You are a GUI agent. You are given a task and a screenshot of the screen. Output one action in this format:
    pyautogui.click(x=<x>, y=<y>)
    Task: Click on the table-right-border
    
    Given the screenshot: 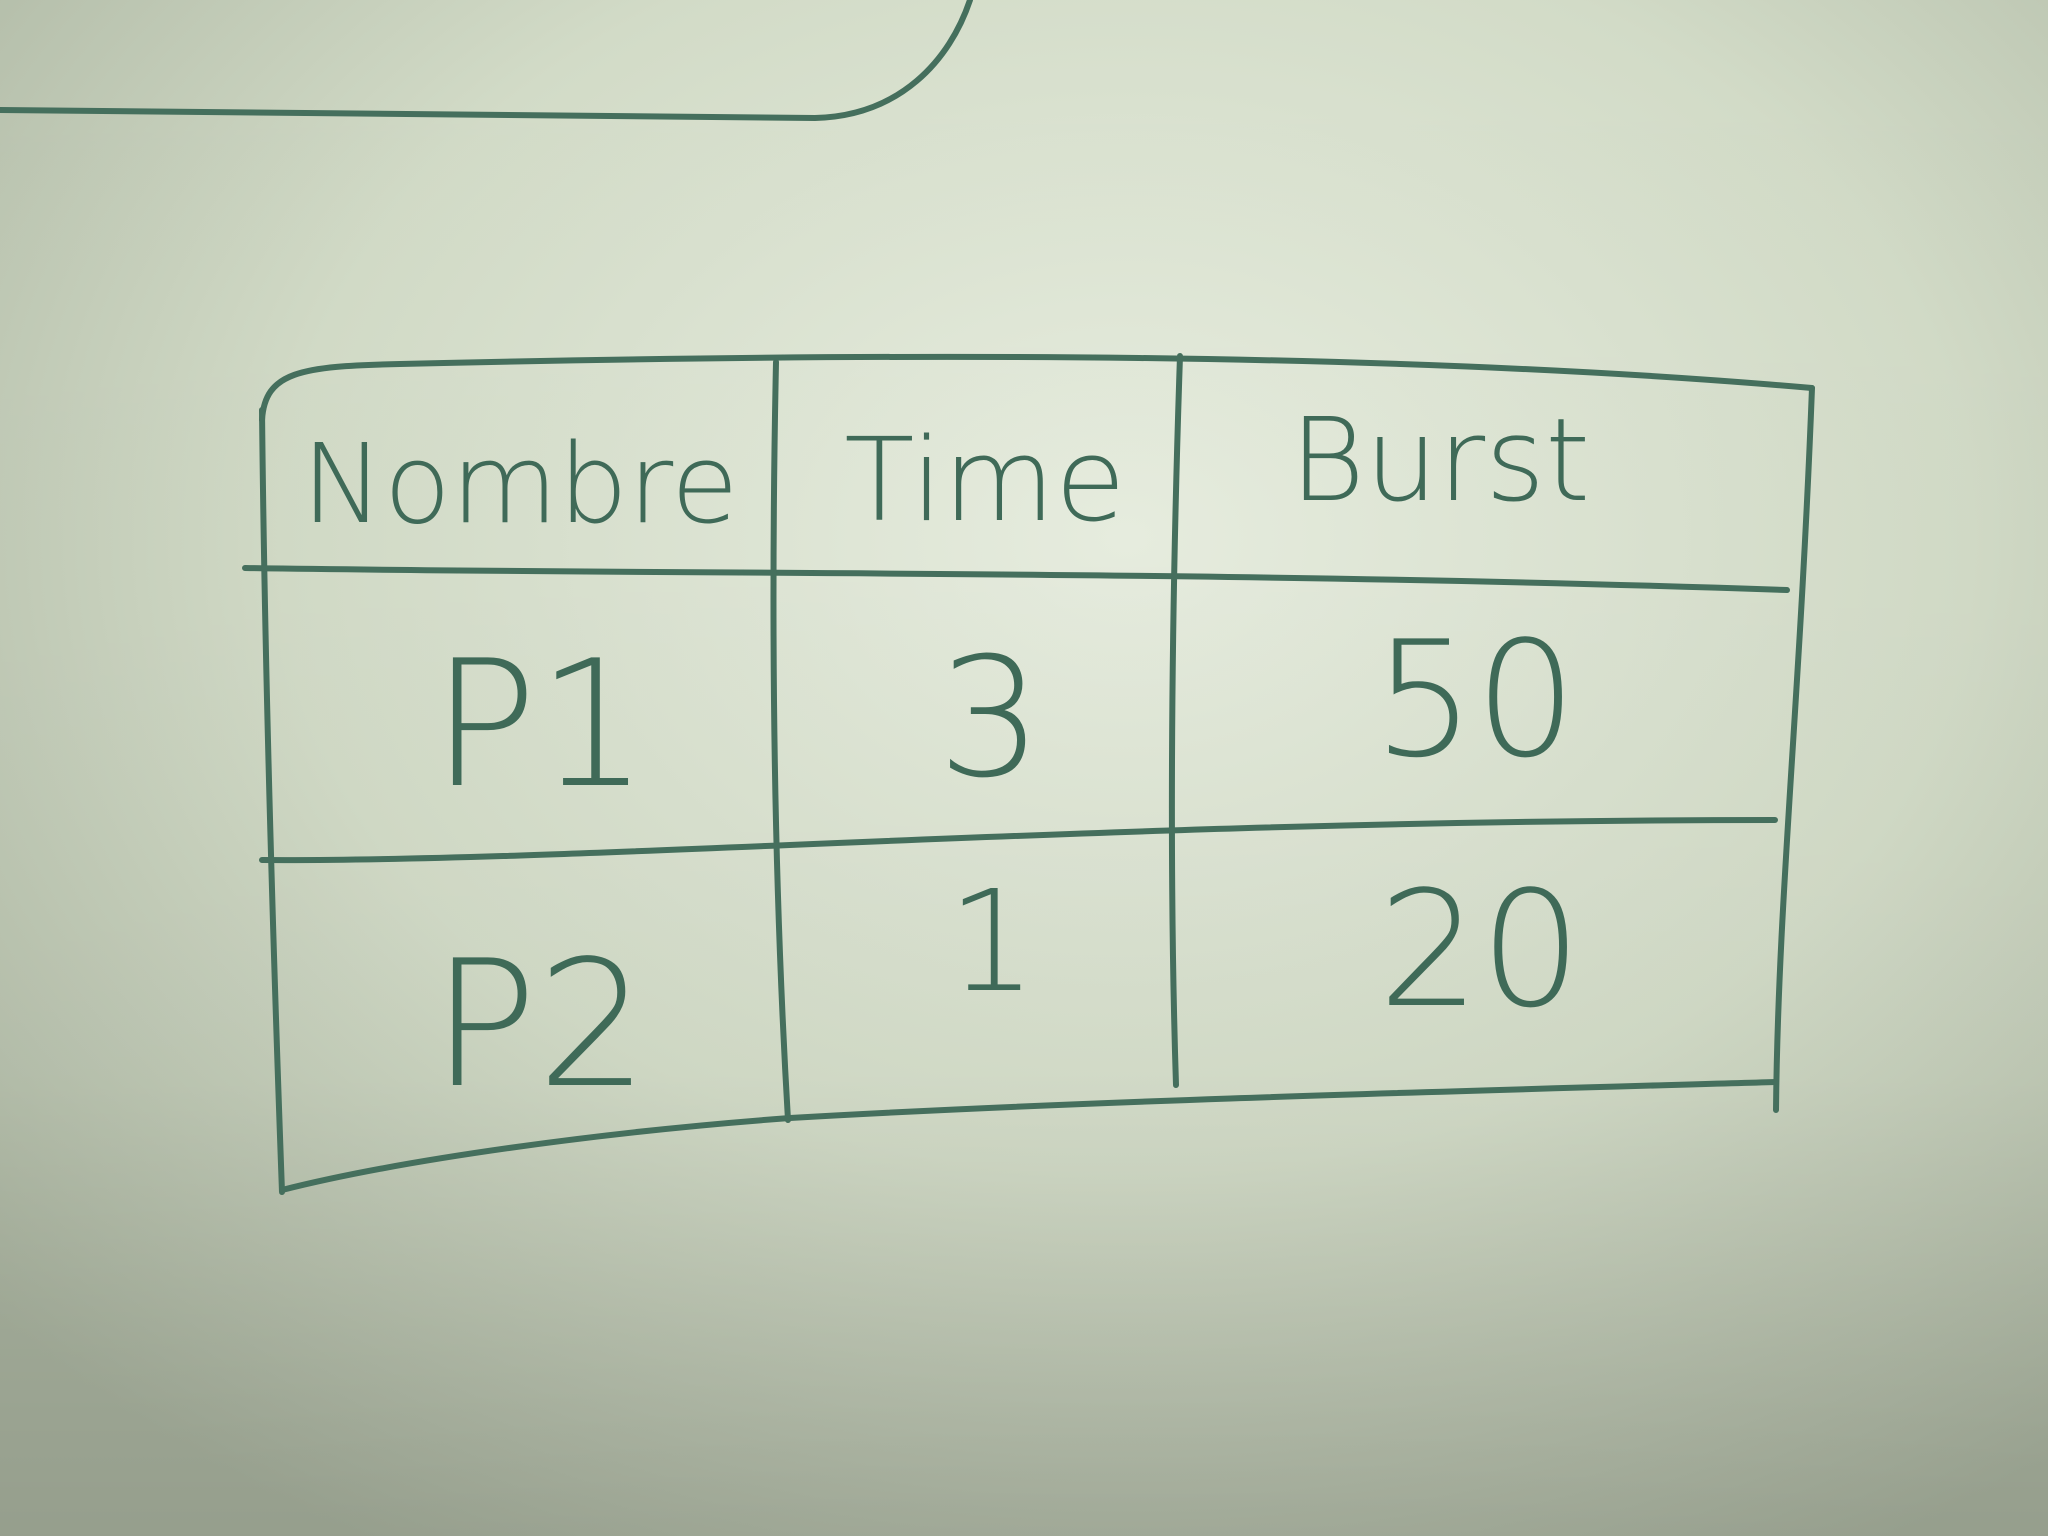 What is the action you would take?
    pyautogui.click(x=1794, y=749)
    